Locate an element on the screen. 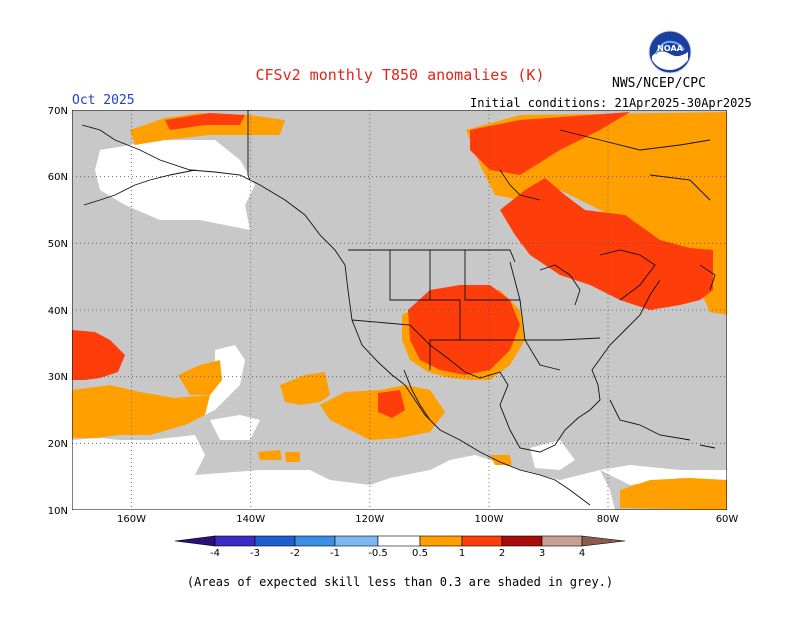 This screenshot has height=618, width=800. lat-label: 50N is located at coordinates (58, 244).